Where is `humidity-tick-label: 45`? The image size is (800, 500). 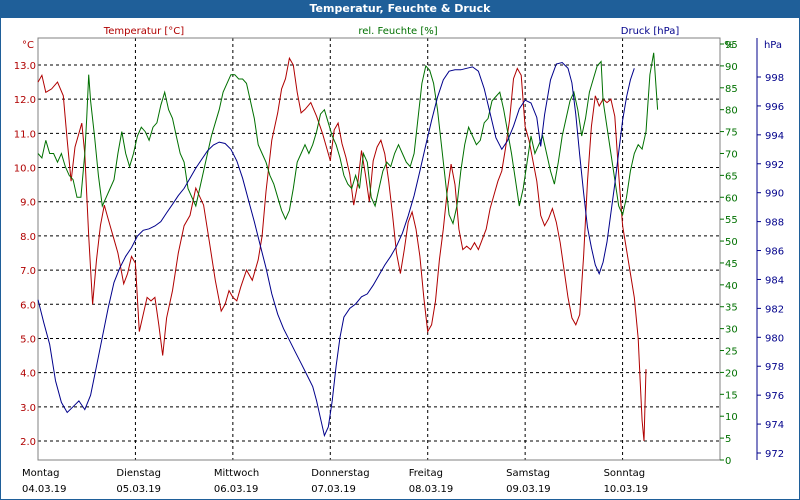 humidity-tick-label: 45 is located at coordinates (731, 264).